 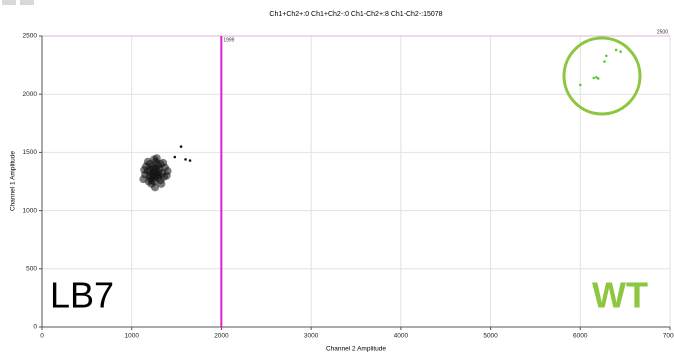 I want to click on y-tick-label: 1500, so click(x=30, y=152).